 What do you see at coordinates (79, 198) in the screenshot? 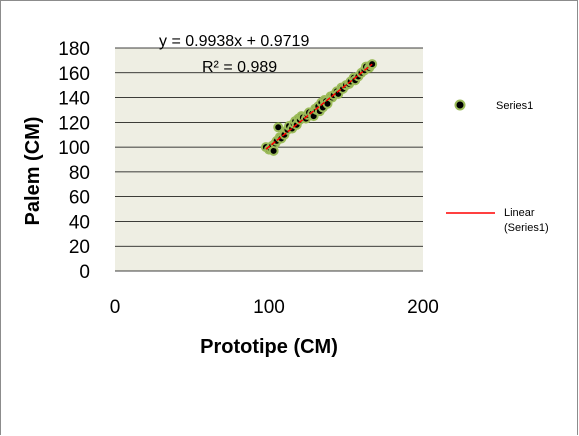
I see `y-tick-label: 60` at bounding box center [79, 198].